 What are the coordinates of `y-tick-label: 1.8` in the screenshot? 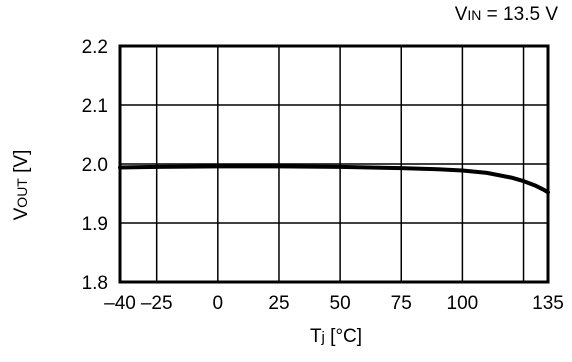 It's located at (95, 283).